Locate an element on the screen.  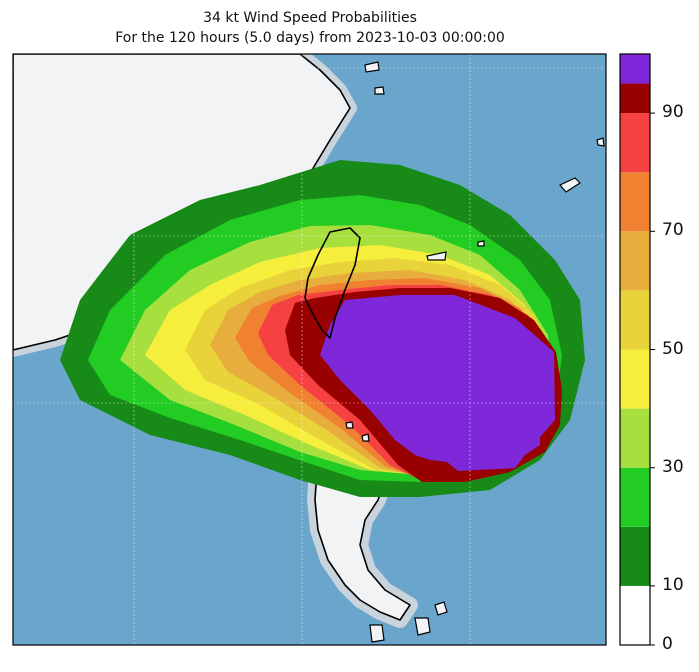
taiwan-island is located at coordinates (332, 283).